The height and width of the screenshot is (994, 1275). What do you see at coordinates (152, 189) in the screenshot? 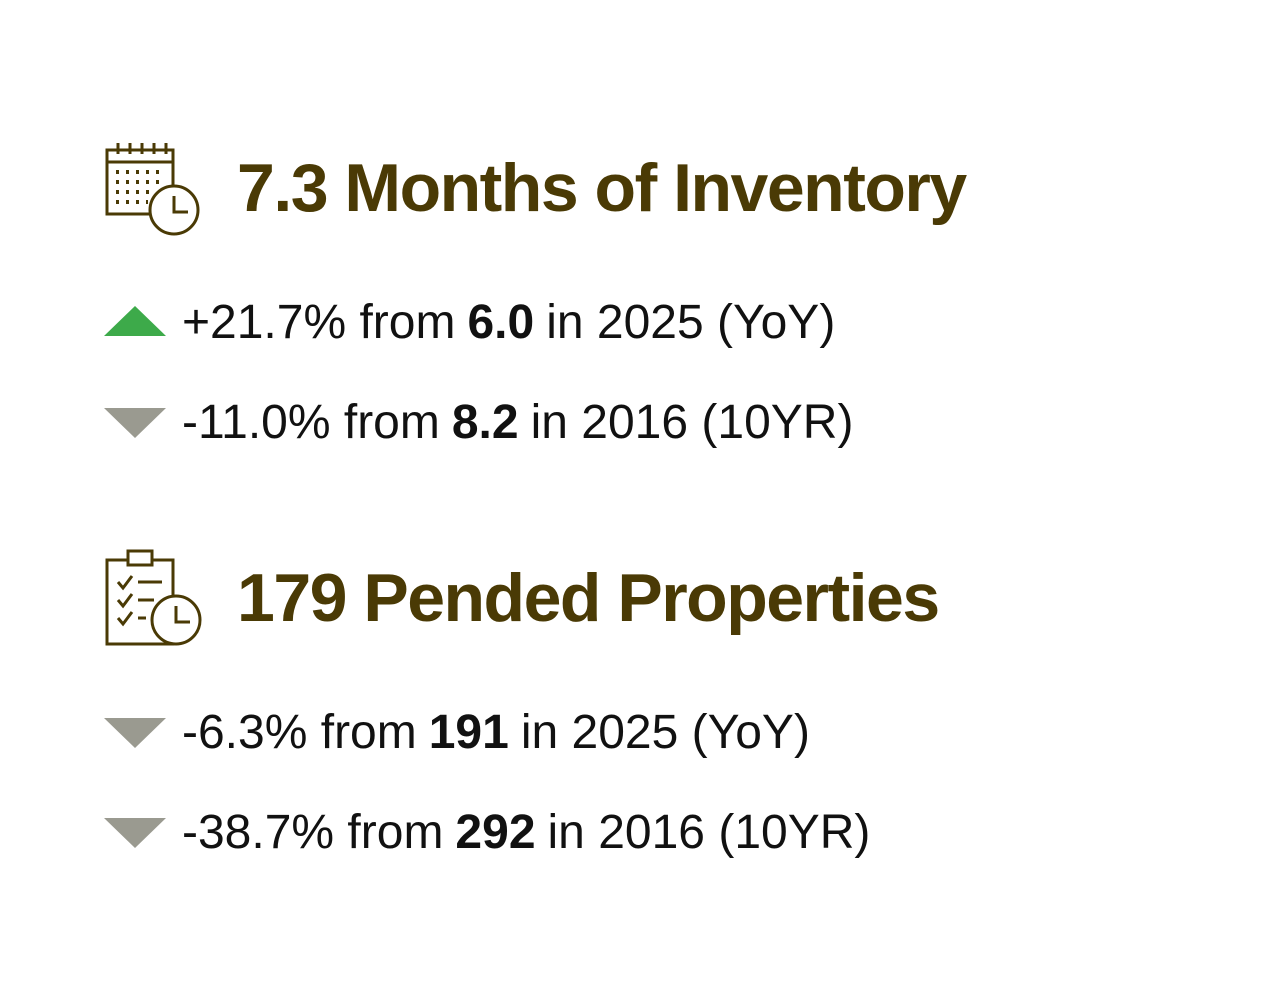
I see `calendar-icon` at bounding box center [152, 189].